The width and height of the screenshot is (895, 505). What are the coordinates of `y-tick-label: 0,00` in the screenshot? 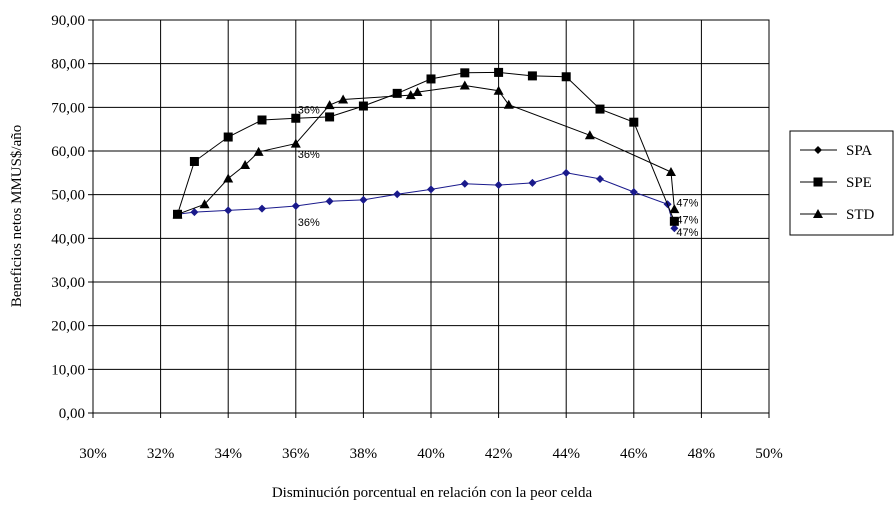 It's located at (72, 414).